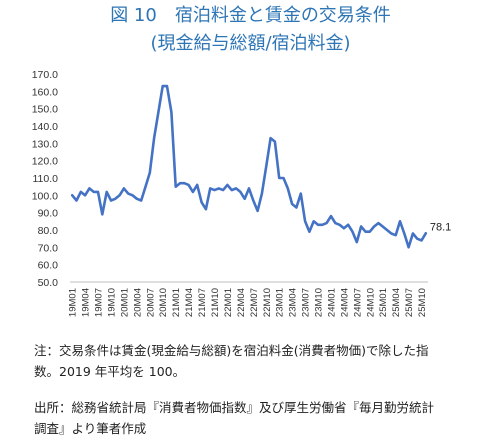  What do you see at coordinates (48, 231) in the screenshot?
I see `y-tick-label: 80.0` at bounding box center [48, 231].